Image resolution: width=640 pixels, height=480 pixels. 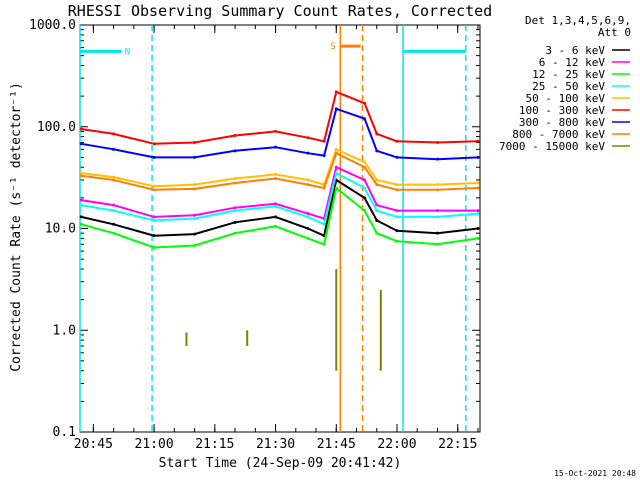 I want to click on legend-label: 3 - 6 keV, so click(x=575, y=50).